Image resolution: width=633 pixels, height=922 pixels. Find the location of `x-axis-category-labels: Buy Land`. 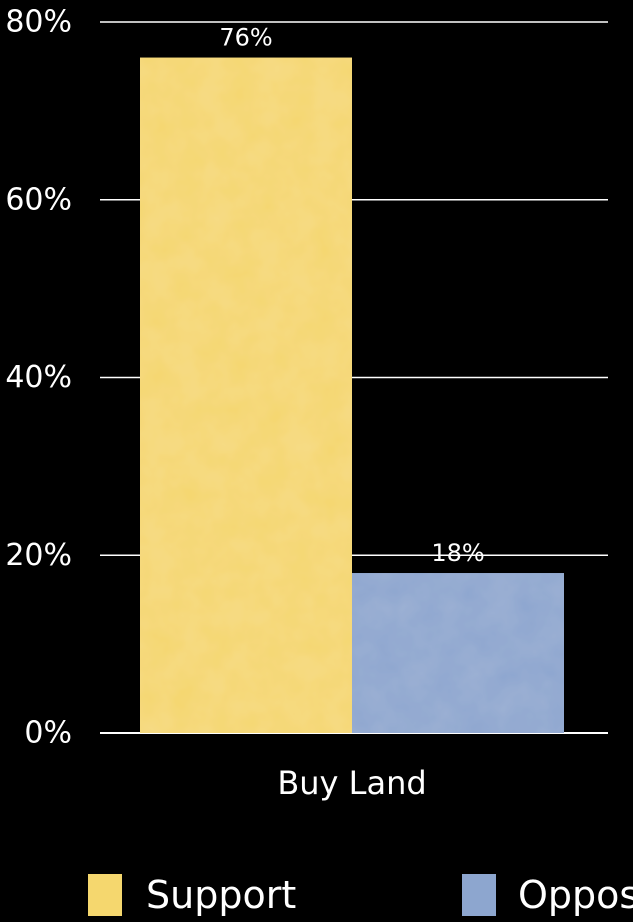

x-axis-category-labels: Buy Land is located at coordinates (351, 783).